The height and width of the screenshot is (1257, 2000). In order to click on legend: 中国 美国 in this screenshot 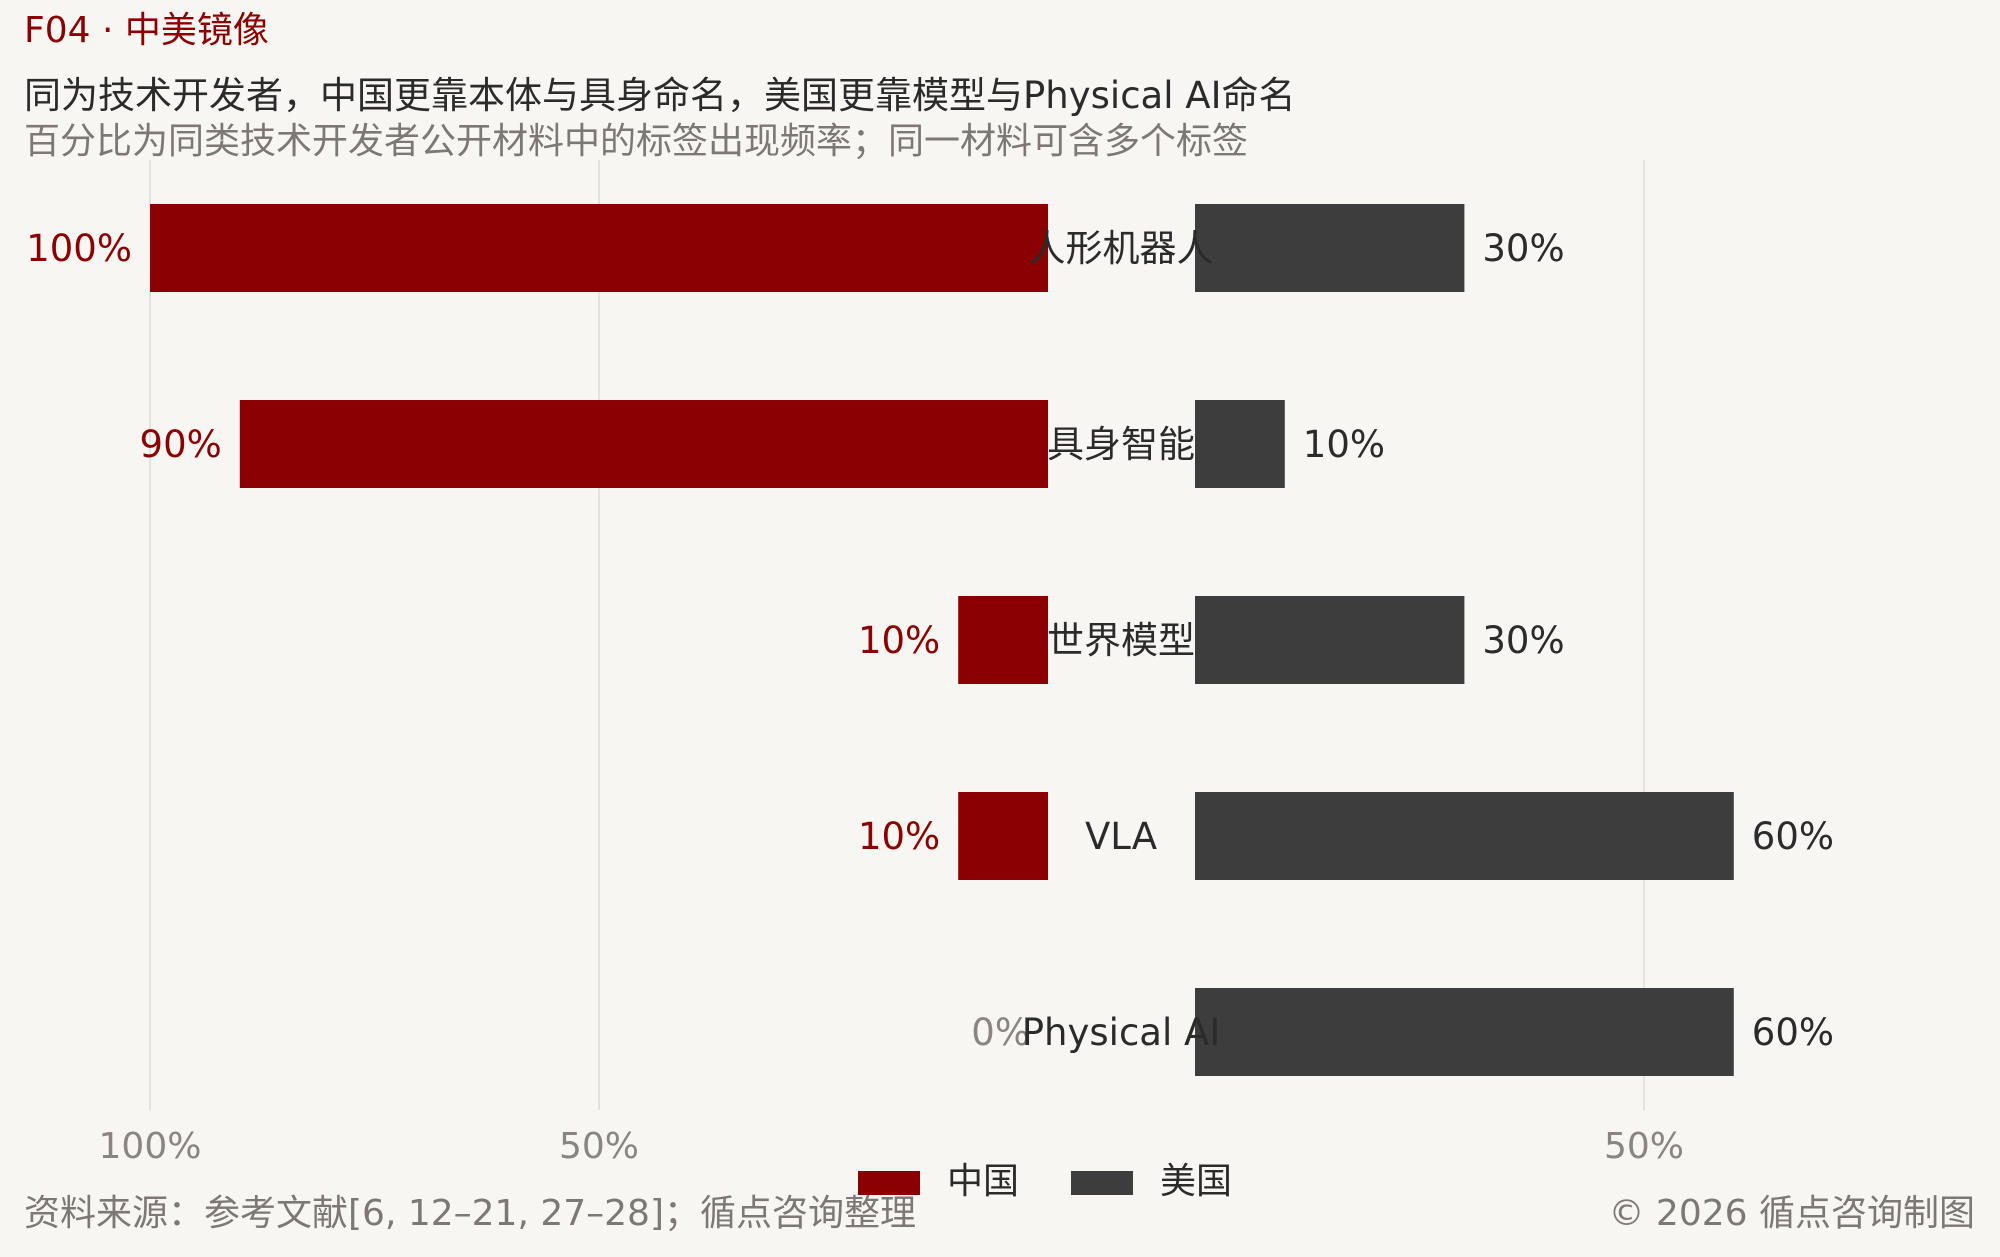, I will do `click(1045, 1181)`.